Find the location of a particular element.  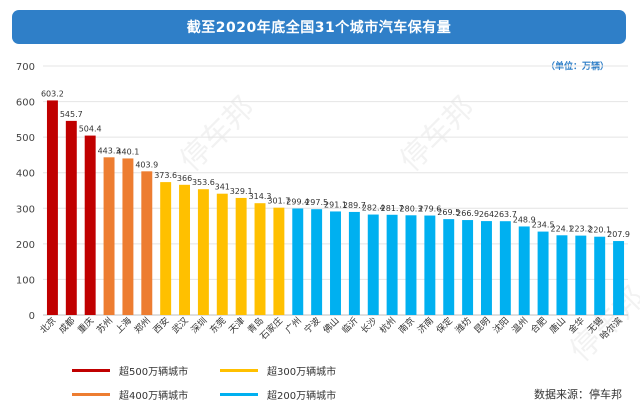

y-tick-label: 300 is located at coordinates (25, 209).